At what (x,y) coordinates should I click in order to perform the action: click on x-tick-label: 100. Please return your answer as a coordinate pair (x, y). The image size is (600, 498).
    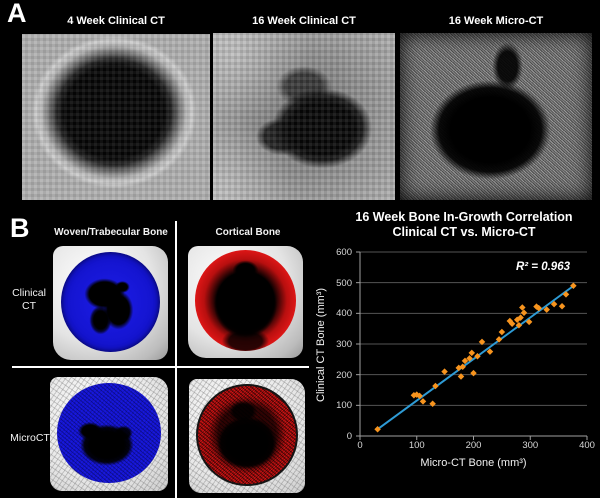
    Looking at the image, I should click on (416, 445).